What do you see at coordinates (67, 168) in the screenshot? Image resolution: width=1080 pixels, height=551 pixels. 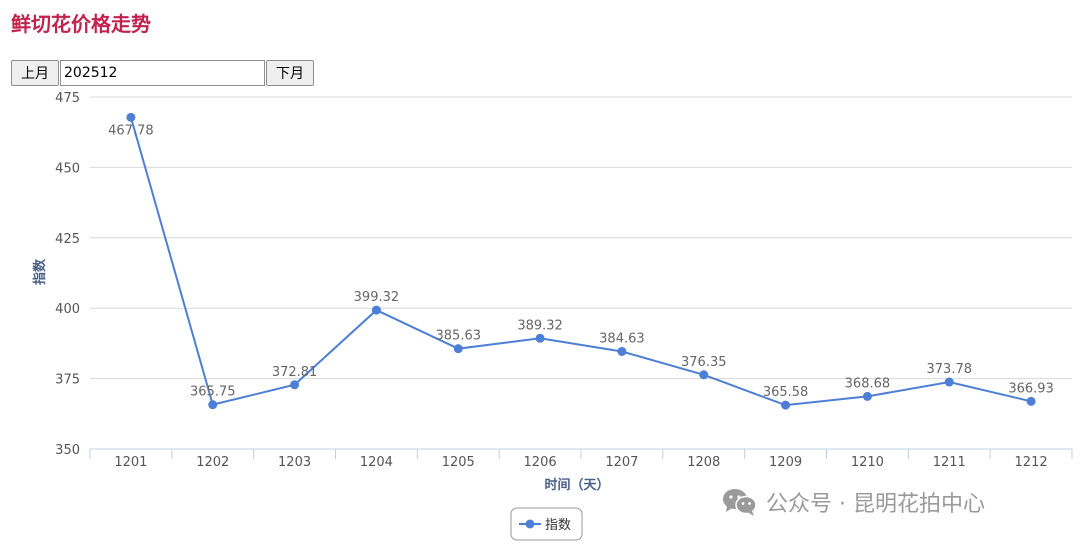 I see `y-tick-label: 450` at bounding box center [67, 168].